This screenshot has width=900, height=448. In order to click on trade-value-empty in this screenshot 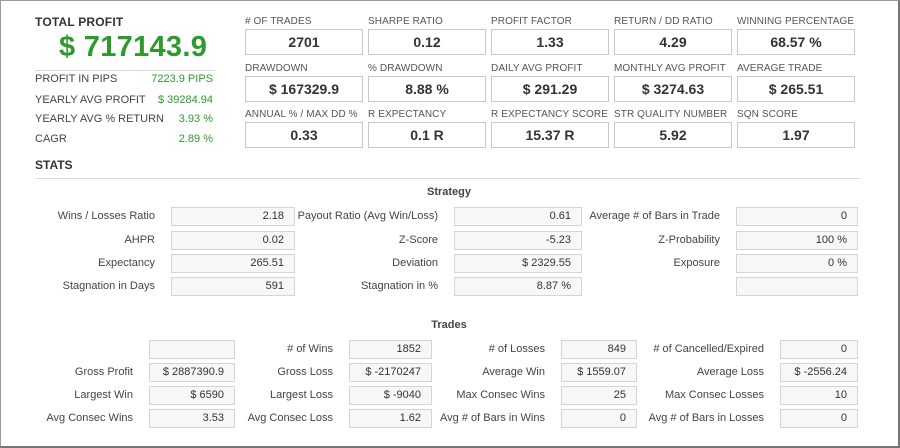, I will do `click(192, 349)`.